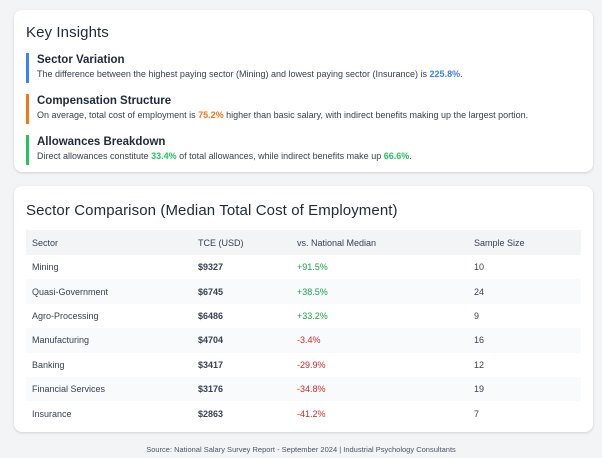 Image resolution: width=602 pixels, height=458 pixels. Describe the element at coordinates (118, 115) in the screenshot. I see `insight-text-part: On average, total cost of employment is` at that location.